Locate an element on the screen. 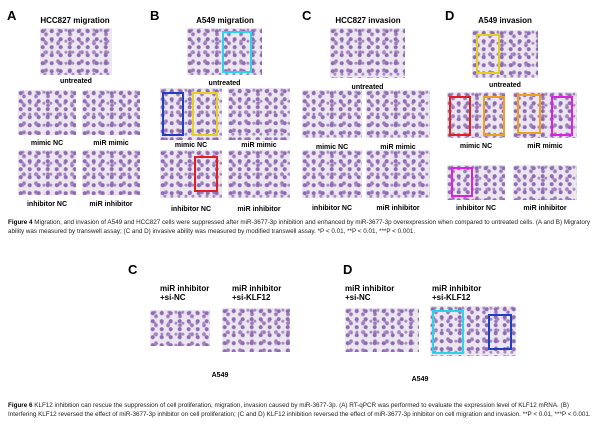 The height and width of the screenshot is (440, 599). caption-label: Figure 4 is located at coordinates (20, 222).